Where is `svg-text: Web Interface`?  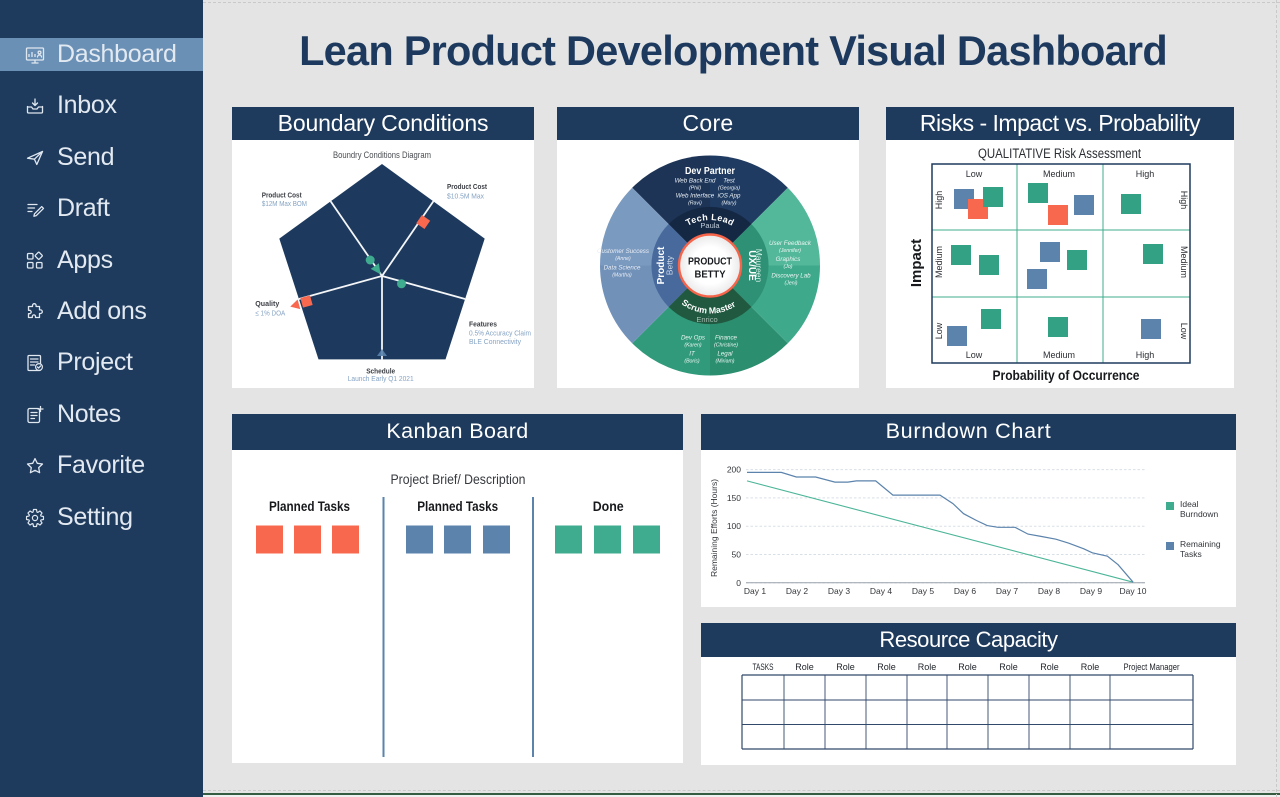 svg-text: Web Interface is located at coordinates (695, 196).